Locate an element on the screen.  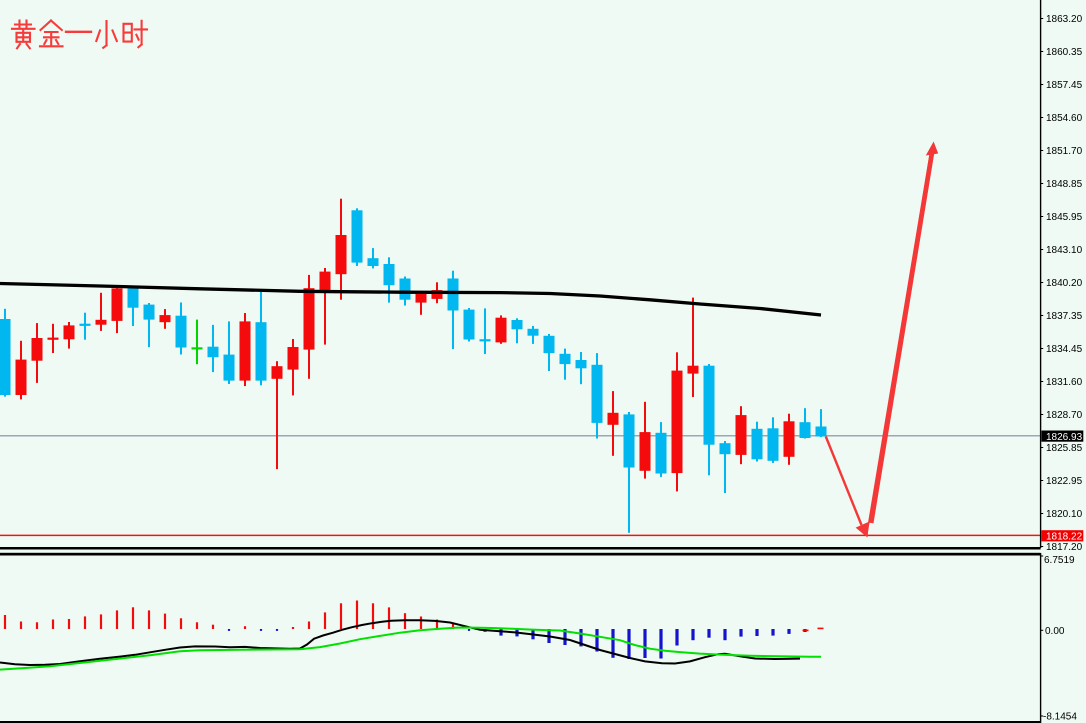
svg-text: 1840.20 is located at coordinates (1064, 283).